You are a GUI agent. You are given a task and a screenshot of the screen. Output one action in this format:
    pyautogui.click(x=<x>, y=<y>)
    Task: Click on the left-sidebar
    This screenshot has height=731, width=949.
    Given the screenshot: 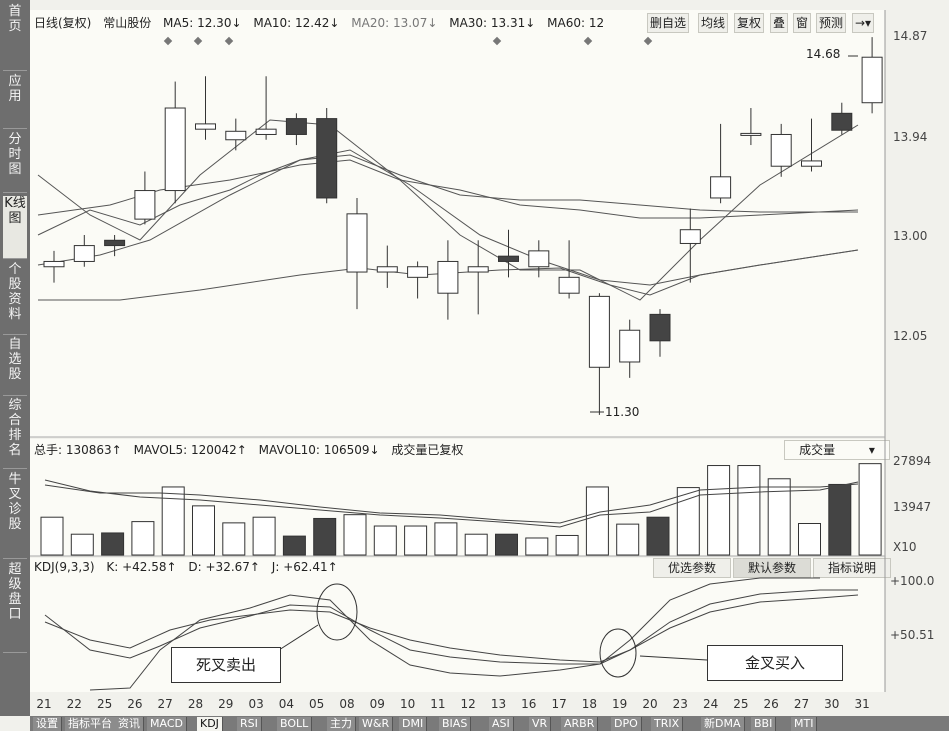 What is the action you would take?
    pyautogui.click(x=15, y=358)
    